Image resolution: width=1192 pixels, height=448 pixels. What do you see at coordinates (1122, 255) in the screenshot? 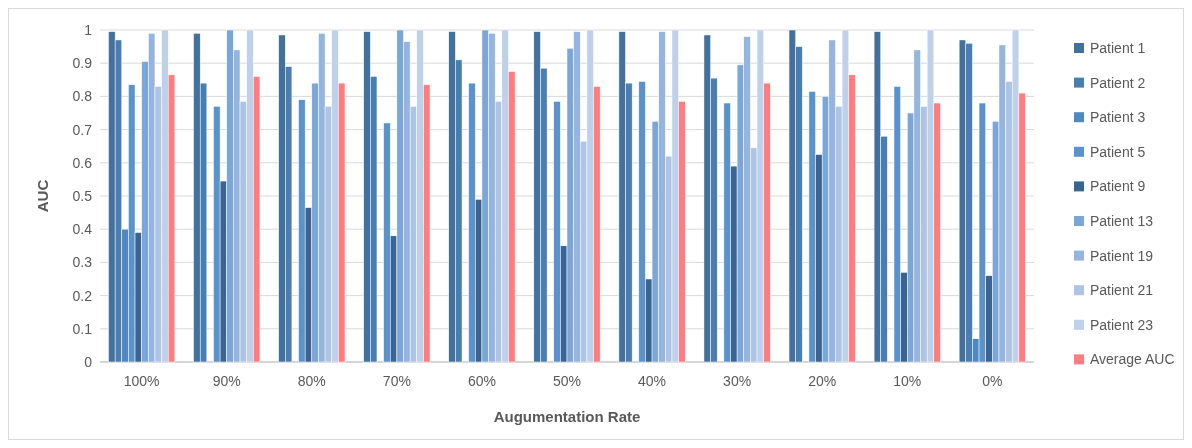
I see `legend-label: Patient 19` at bounding box center [1122, 255].